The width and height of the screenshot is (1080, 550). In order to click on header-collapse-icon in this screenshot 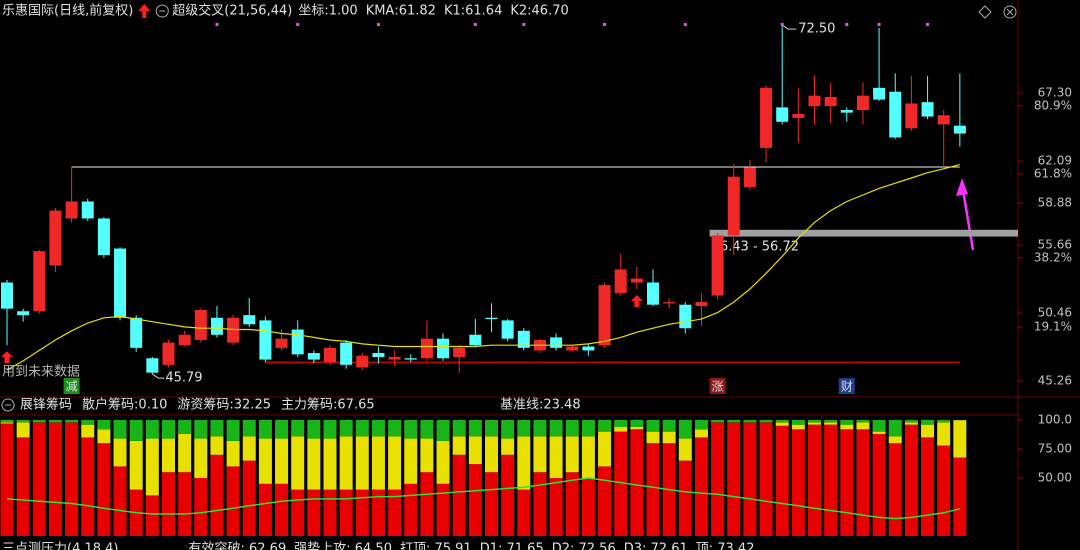, I will do `click(162, 11)`.